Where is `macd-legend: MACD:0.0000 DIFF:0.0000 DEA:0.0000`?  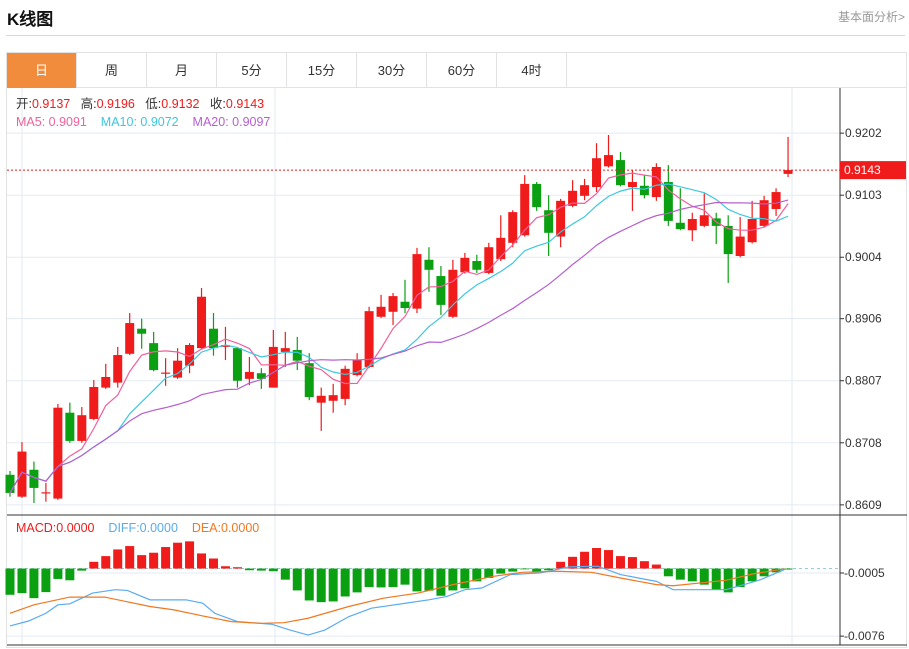
macd-legend: MACD:0.0000 DIFF:0.0000 DEA:0.0000 is located at coordinates (137, 528).